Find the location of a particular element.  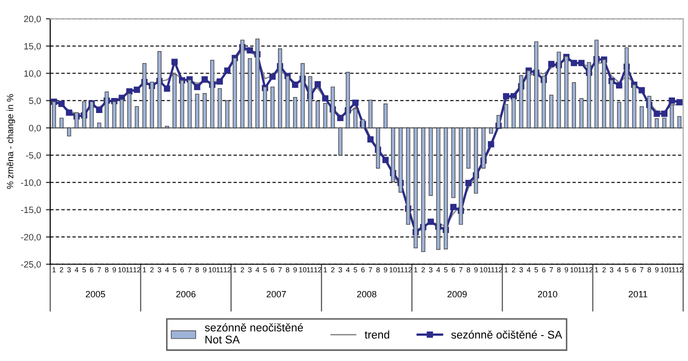

y-tick-label: -15,0 is located at coordinates (31, 210).